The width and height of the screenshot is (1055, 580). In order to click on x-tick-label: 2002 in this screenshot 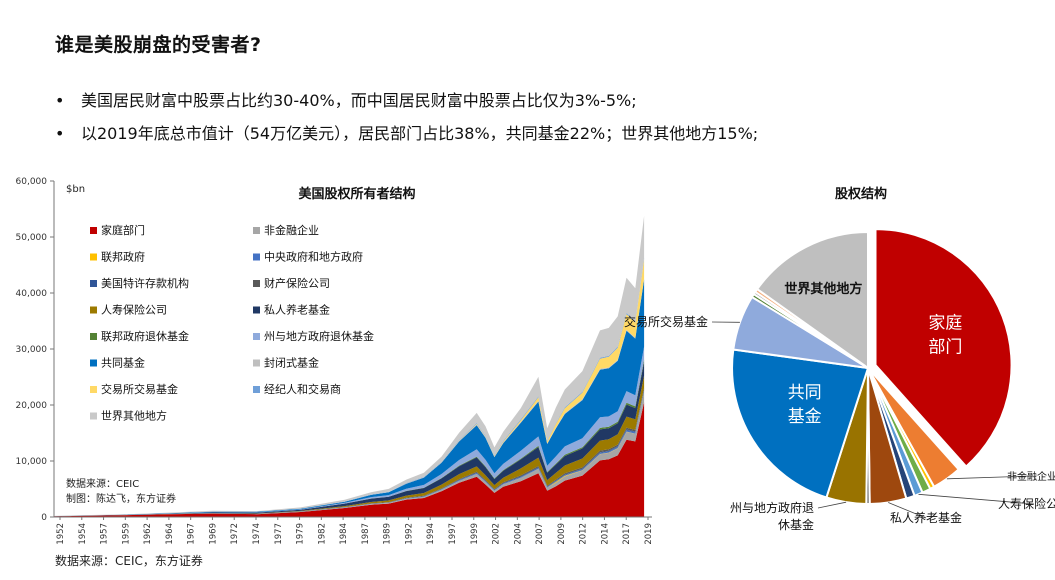, I will do `click(497, 534)`.